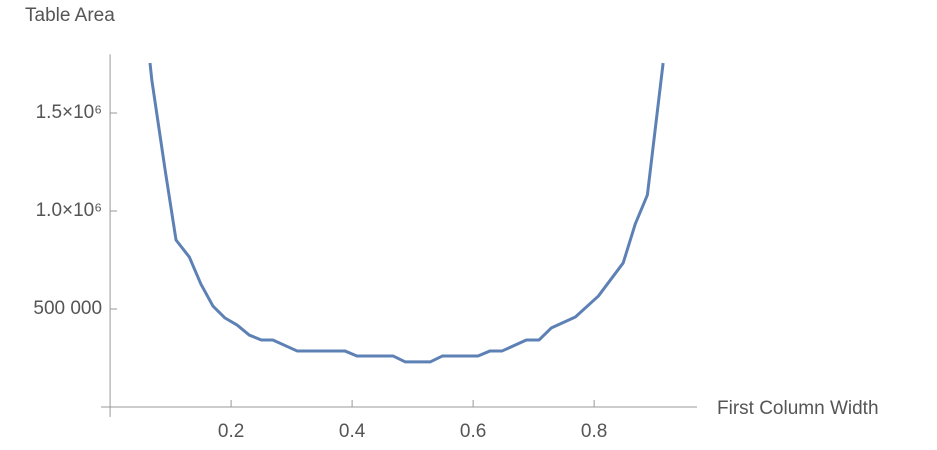 The image size is (937, 450). I want to click on x-tick-label: 0.4, so click(352, 431).